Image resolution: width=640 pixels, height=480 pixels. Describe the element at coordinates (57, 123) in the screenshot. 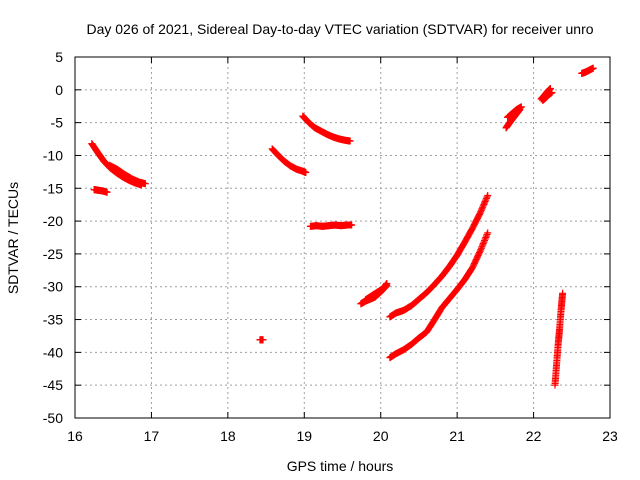

I see `y-tick-label: -5` at that location.